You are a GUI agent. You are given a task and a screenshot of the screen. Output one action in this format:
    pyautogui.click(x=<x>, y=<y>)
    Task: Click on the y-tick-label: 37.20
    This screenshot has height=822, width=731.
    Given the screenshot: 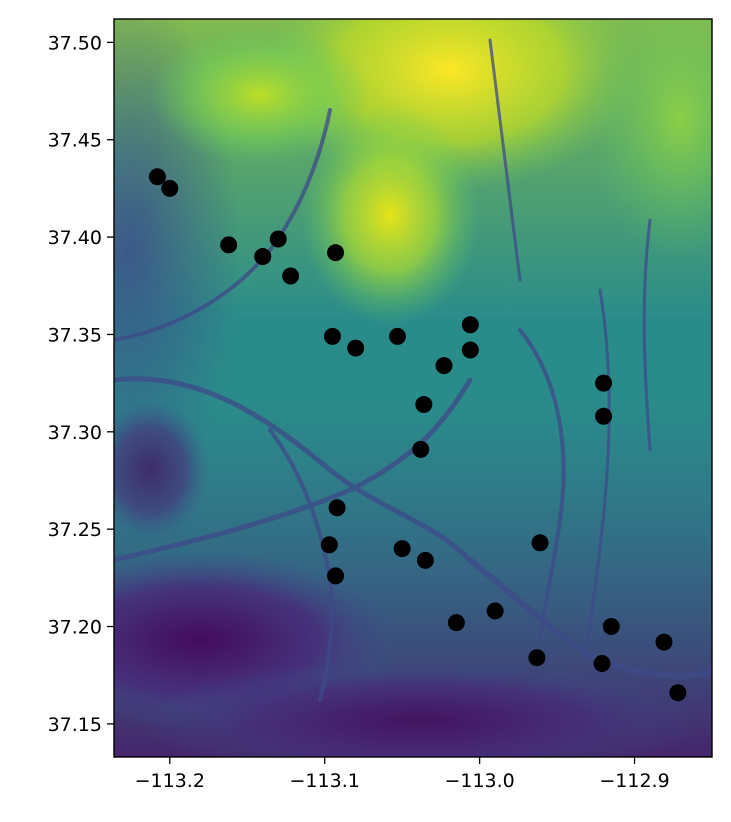 What is the action you would take?
    pyautogui.click(x=75, y=628)
    